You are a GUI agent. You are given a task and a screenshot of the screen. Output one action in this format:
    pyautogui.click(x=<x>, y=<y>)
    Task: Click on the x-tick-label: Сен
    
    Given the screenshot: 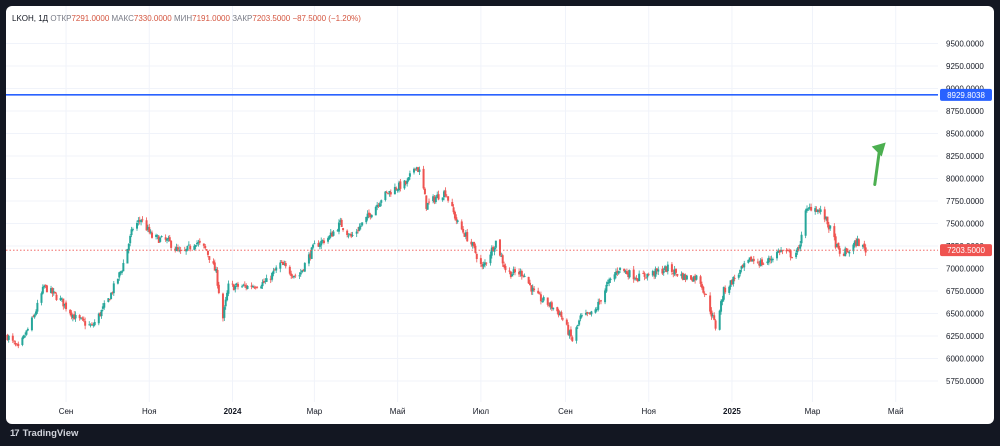 What is the action you would take?
    pyautogui.click(x=565, y=411)
    